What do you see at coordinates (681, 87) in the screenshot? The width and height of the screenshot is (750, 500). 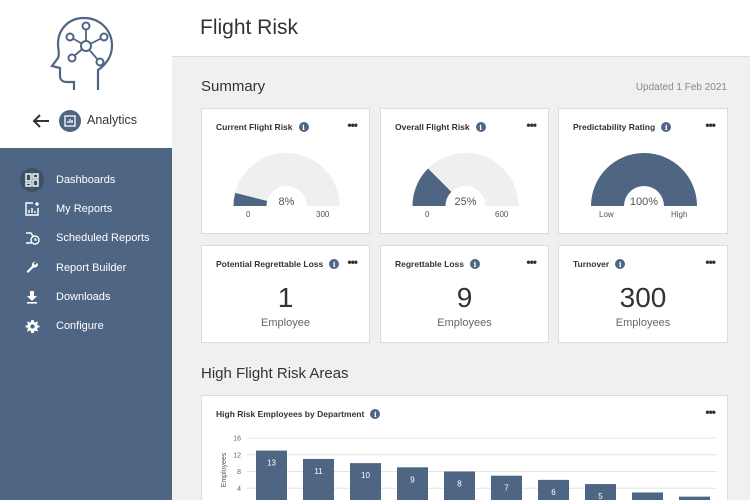 I see `updated-timestamp: Updated 1 Feb 2021` at bounding box center [681, 87].